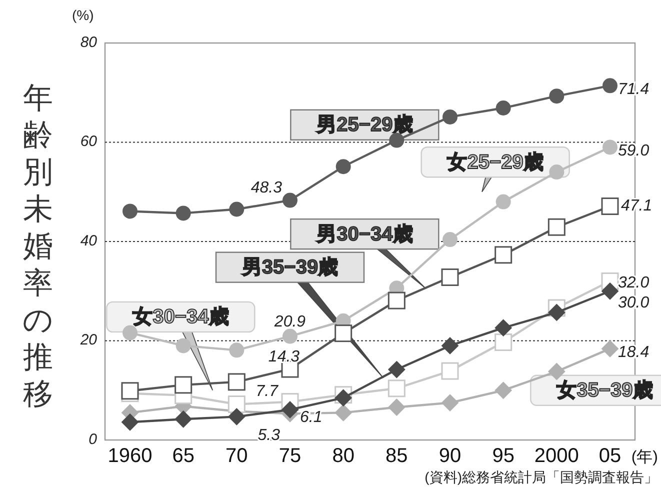  Describe the element at coordinates (89, 241) in the screenshot. I see `y-tick-label: 40` at that location.